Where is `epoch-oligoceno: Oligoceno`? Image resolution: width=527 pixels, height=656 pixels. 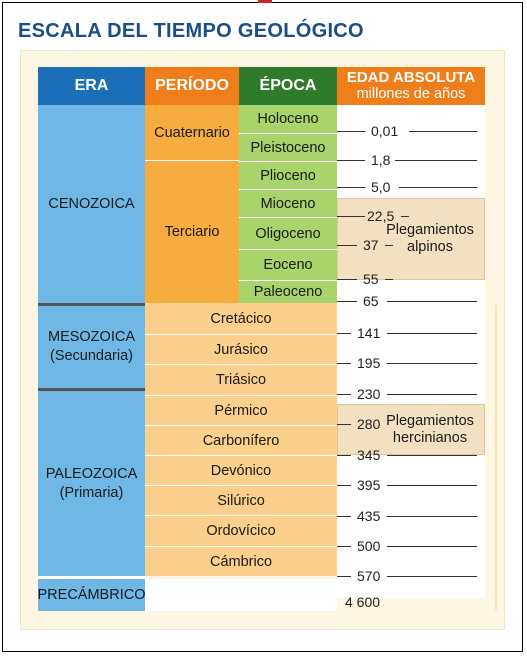 epoch-oligoceno: Oligoceno is located at coordinates (288, 233).